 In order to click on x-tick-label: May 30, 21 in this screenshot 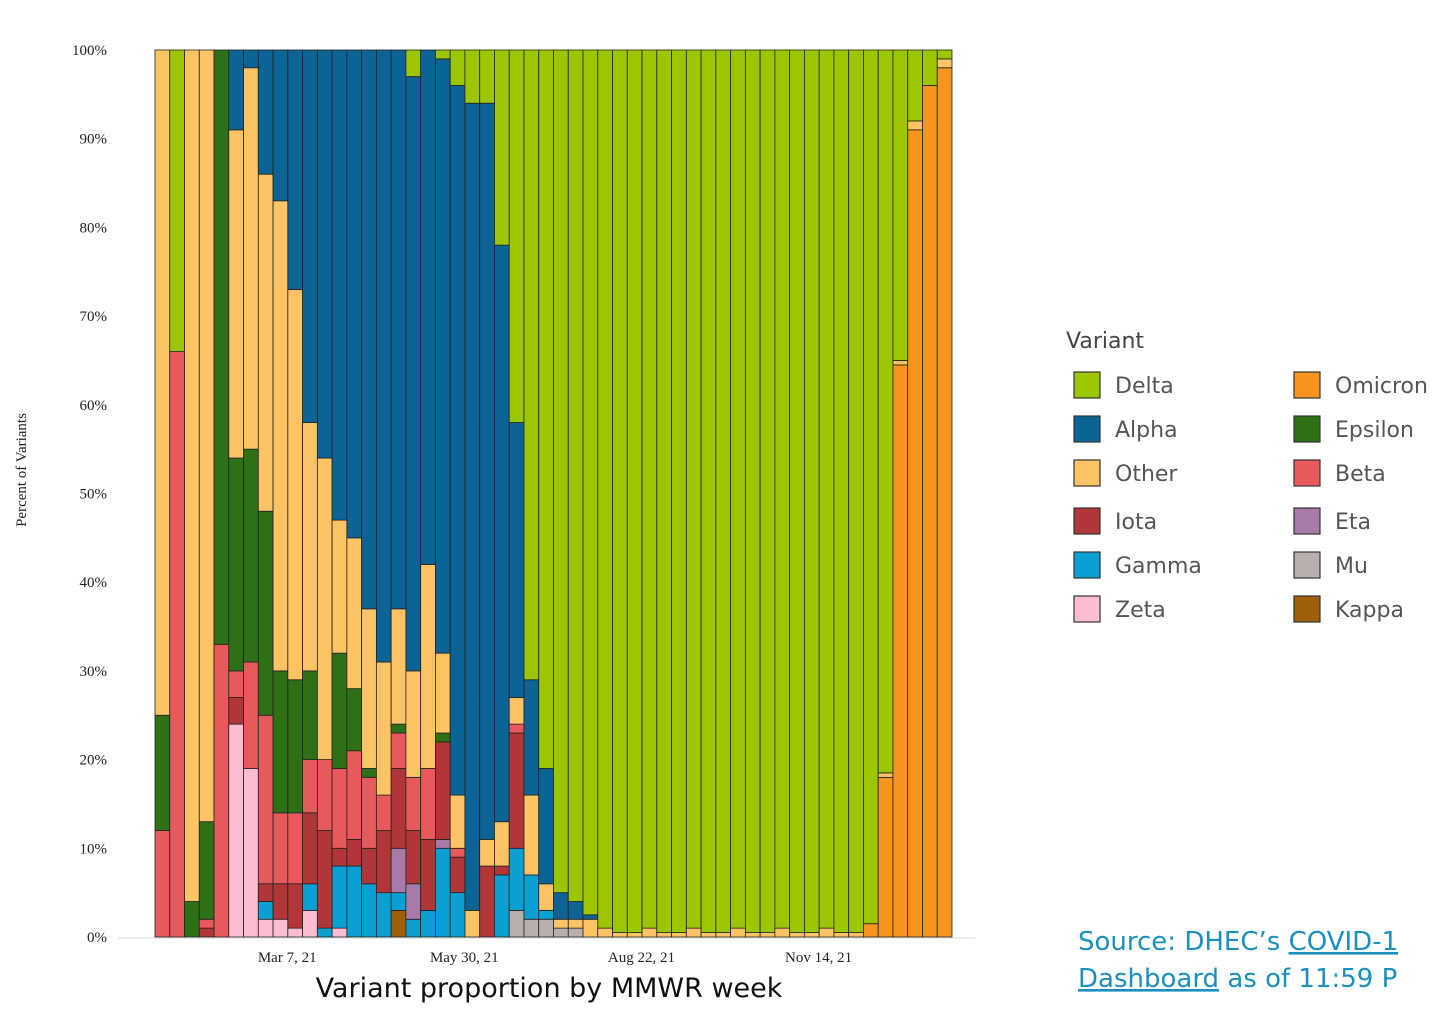, I will do `click(464, 958)`.